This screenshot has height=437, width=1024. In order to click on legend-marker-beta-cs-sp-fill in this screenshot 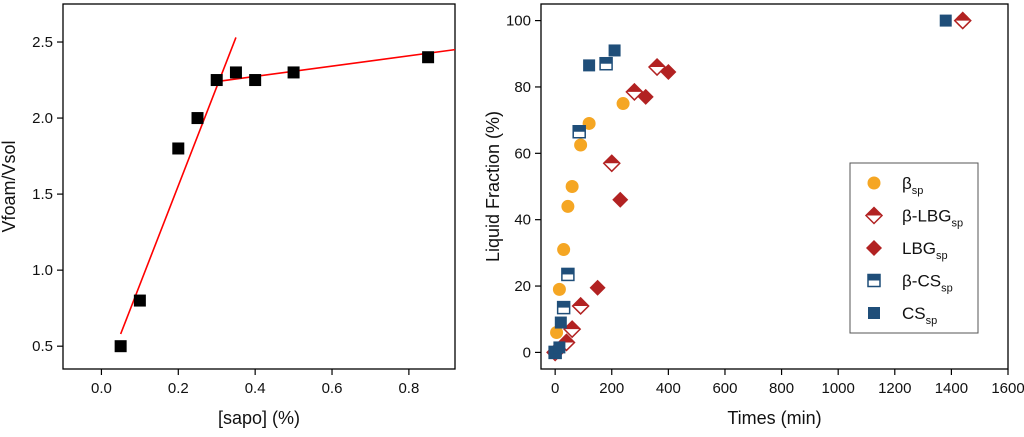, I will do `click(874, 277)`.